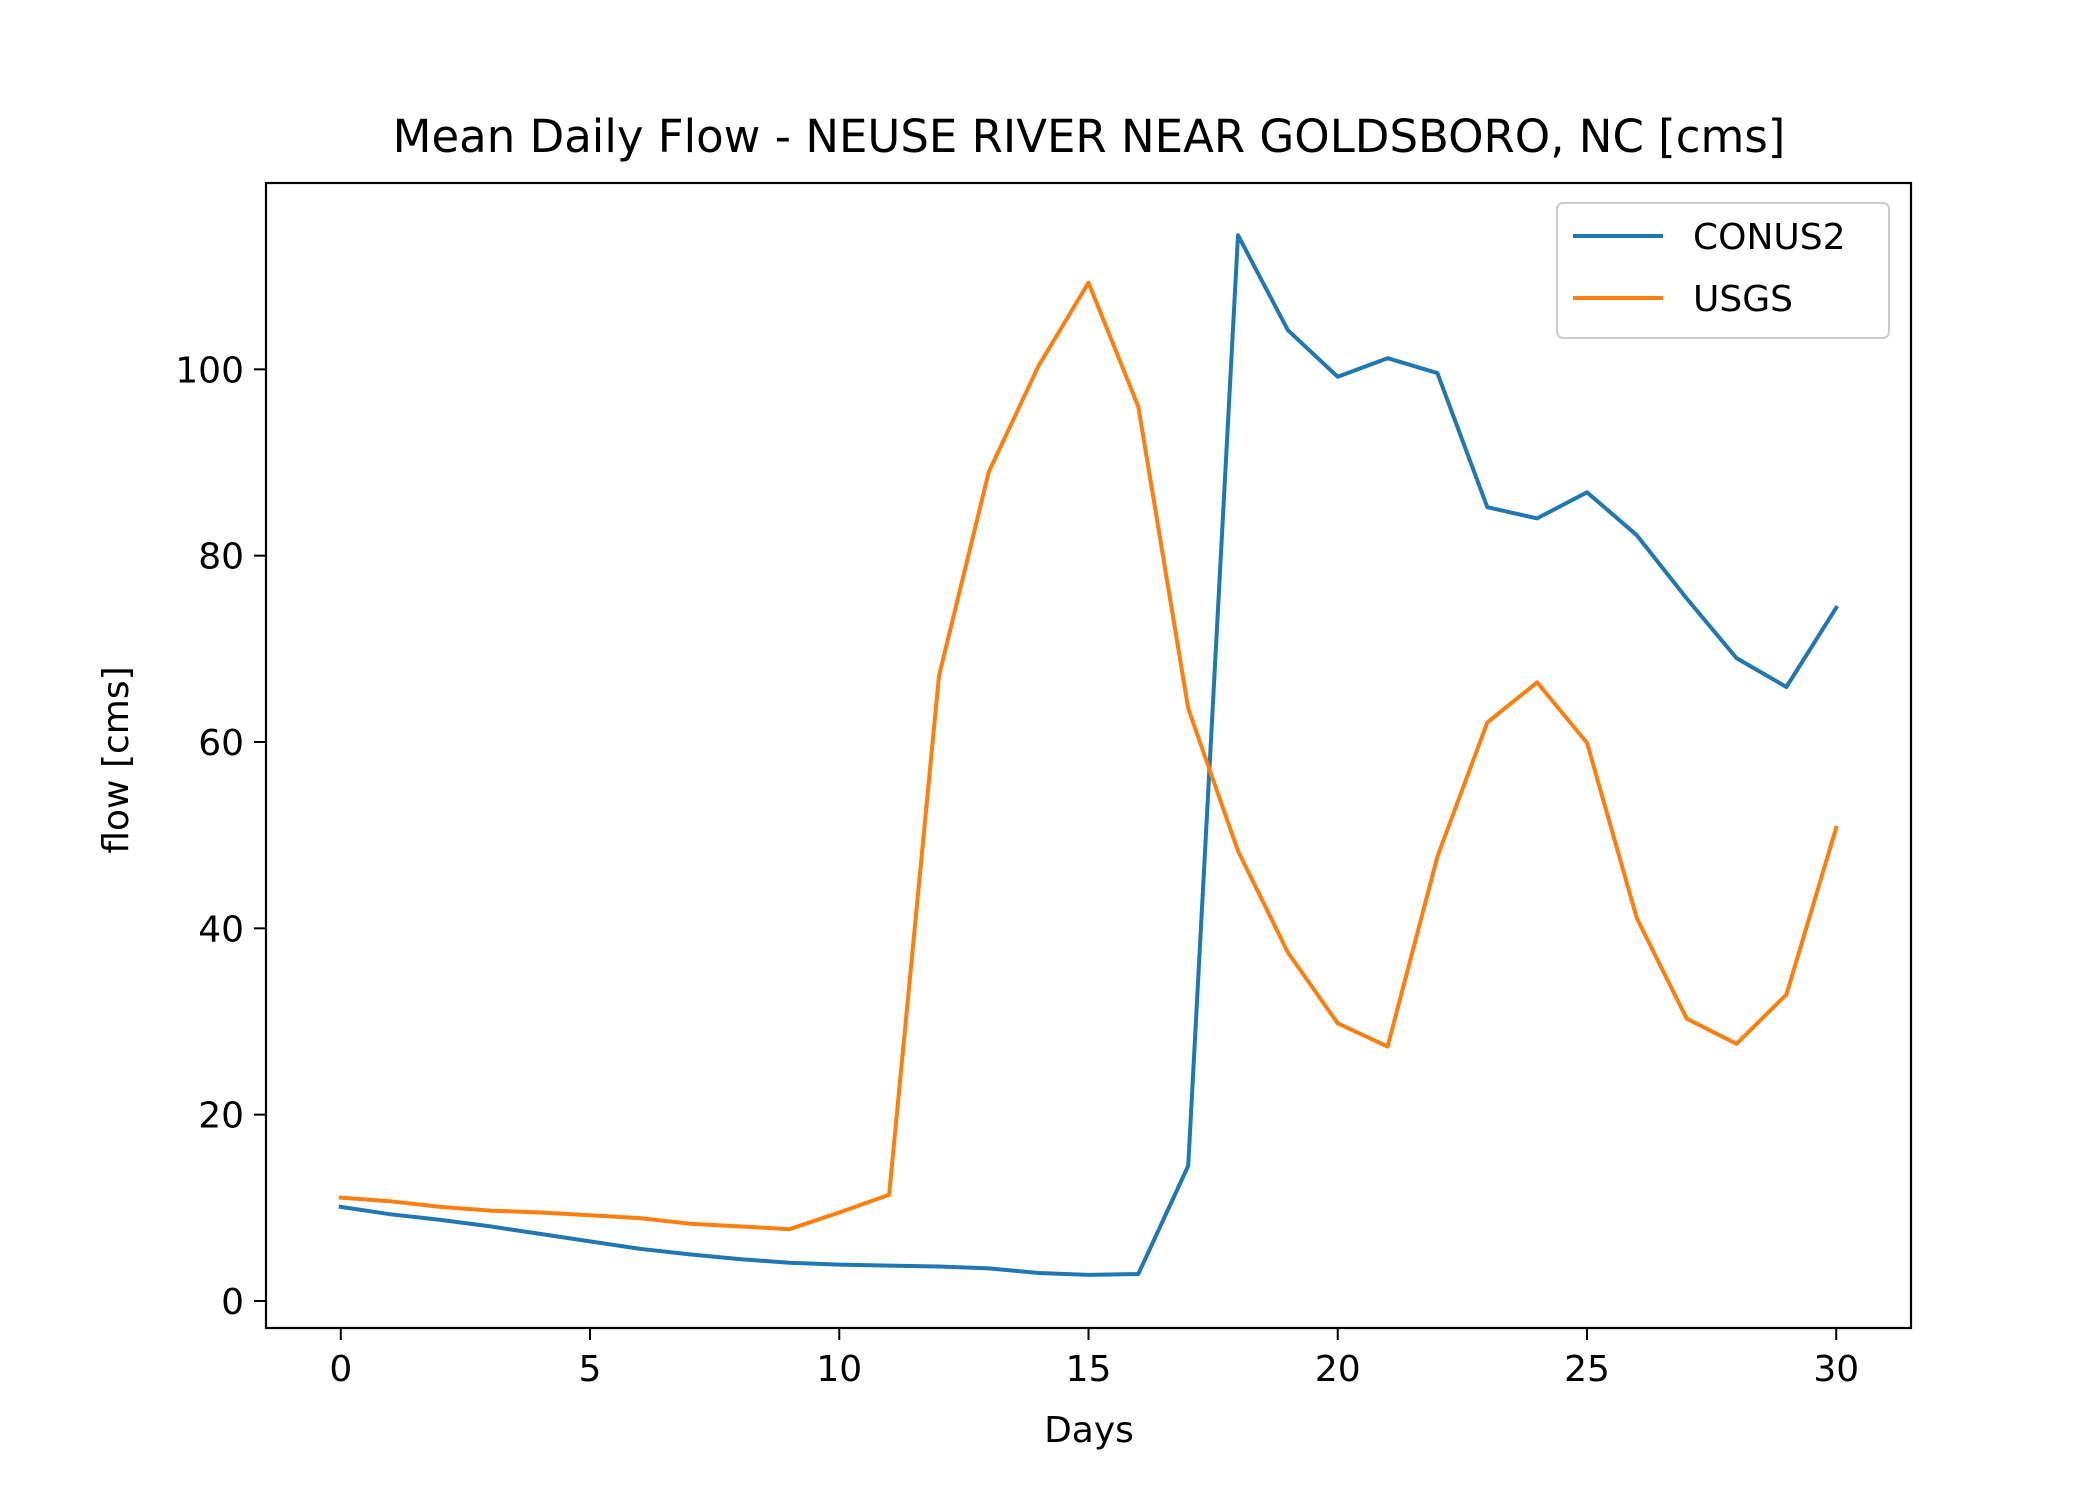 The height and width of the screenshot is (1500, 2100). Describe the element at coordinates (1836, 1369) in the screenshot. I see `x-tick-label: 30` at that location.